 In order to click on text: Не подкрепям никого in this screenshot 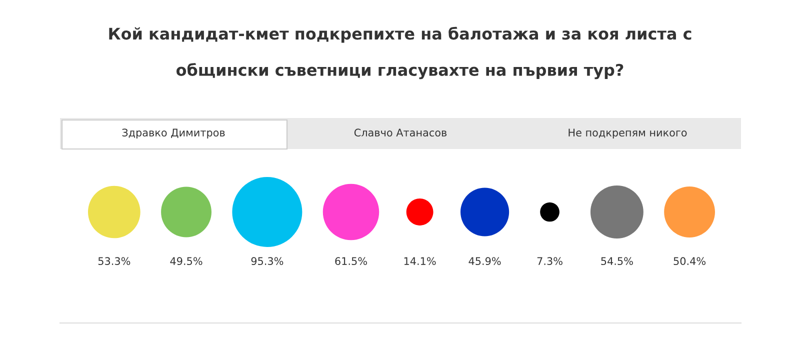, I will do `click(627, 133)`.